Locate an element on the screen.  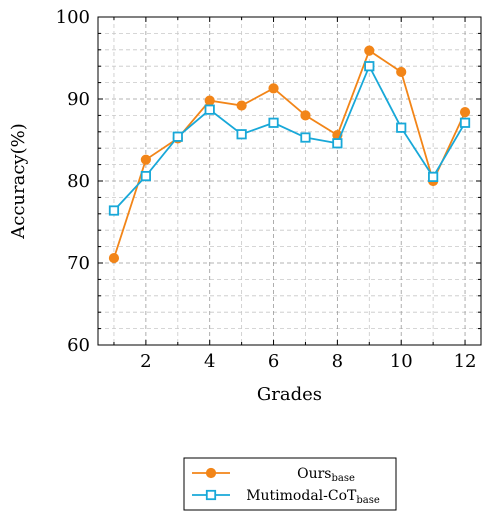
x-tick-label: 2 is located at coordinates (145, 361).